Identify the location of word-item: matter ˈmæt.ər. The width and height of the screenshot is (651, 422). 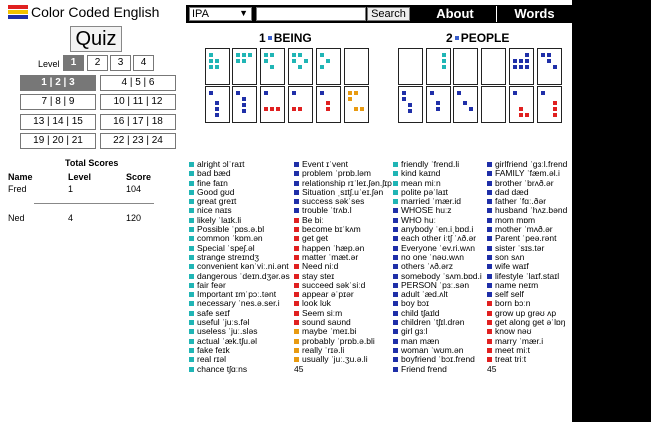
(343, 257).